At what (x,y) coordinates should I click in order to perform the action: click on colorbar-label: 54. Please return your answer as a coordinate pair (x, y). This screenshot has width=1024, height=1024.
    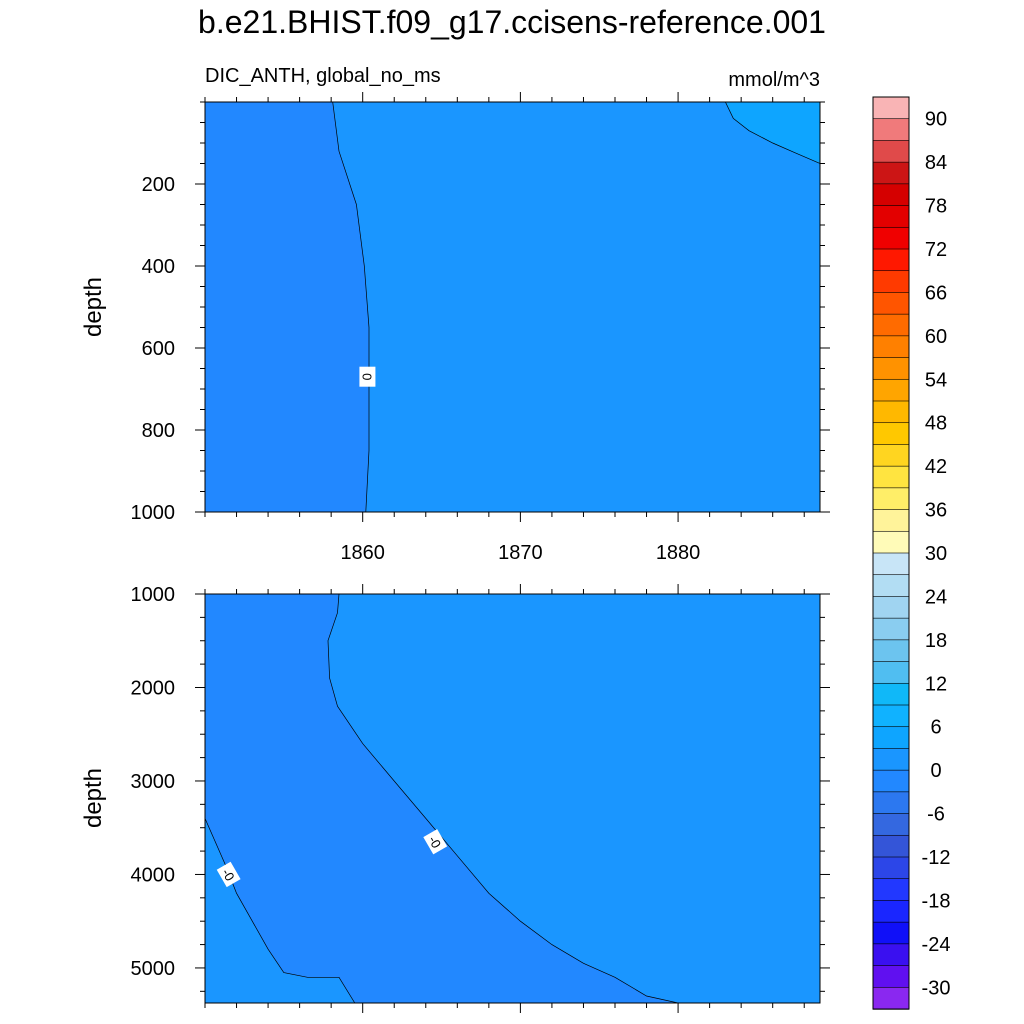
    Looking at the image, I should click on (936, 380).